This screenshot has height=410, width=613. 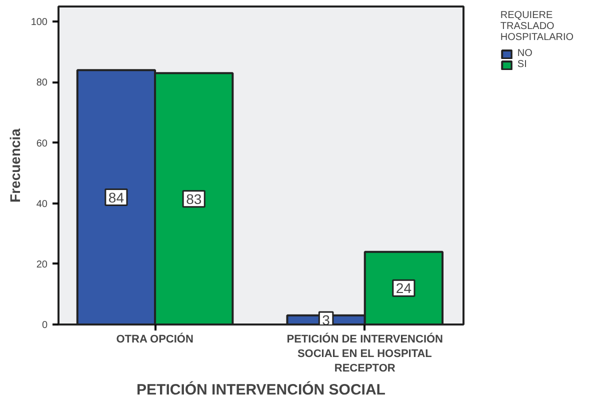 What do you see at coordinates (525, 53) in the screenshot?
I see `legend-label: NO` at bounding box center [525, 53].